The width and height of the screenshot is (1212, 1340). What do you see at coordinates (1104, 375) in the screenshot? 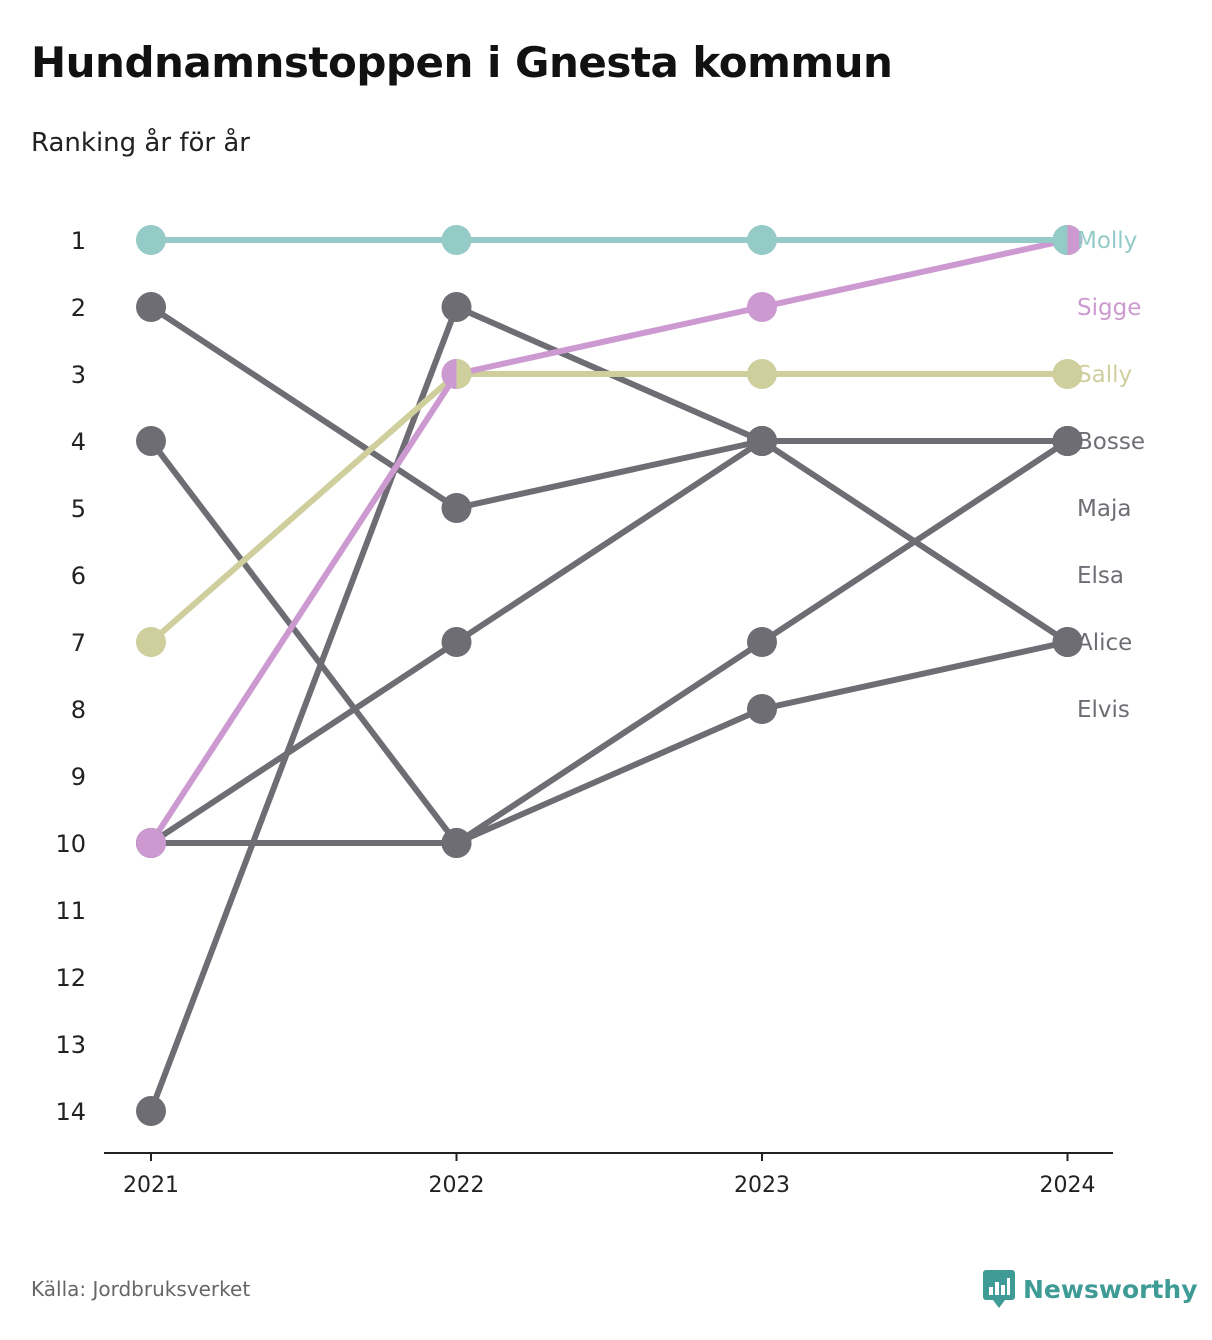
I see `end-label-sally: Sally` at bounding box center [1104, 375].